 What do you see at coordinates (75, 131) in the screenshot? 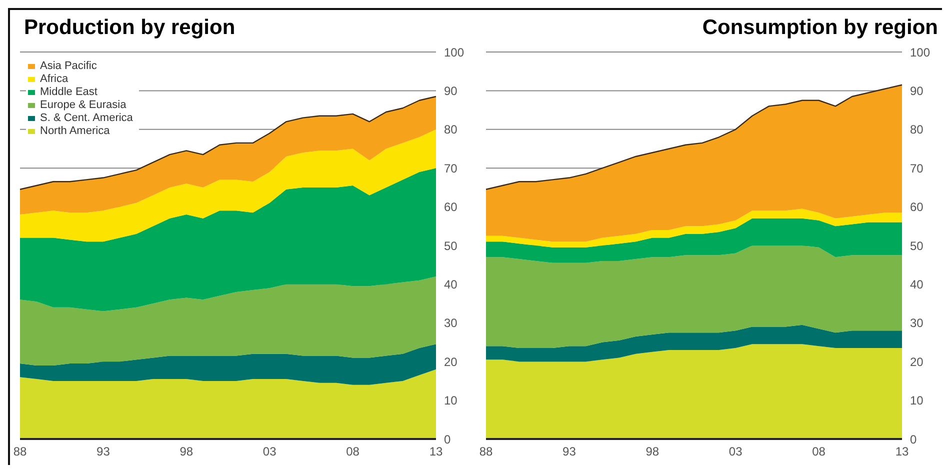
I see `legend-label: North America` at bounding box center [75, 131].